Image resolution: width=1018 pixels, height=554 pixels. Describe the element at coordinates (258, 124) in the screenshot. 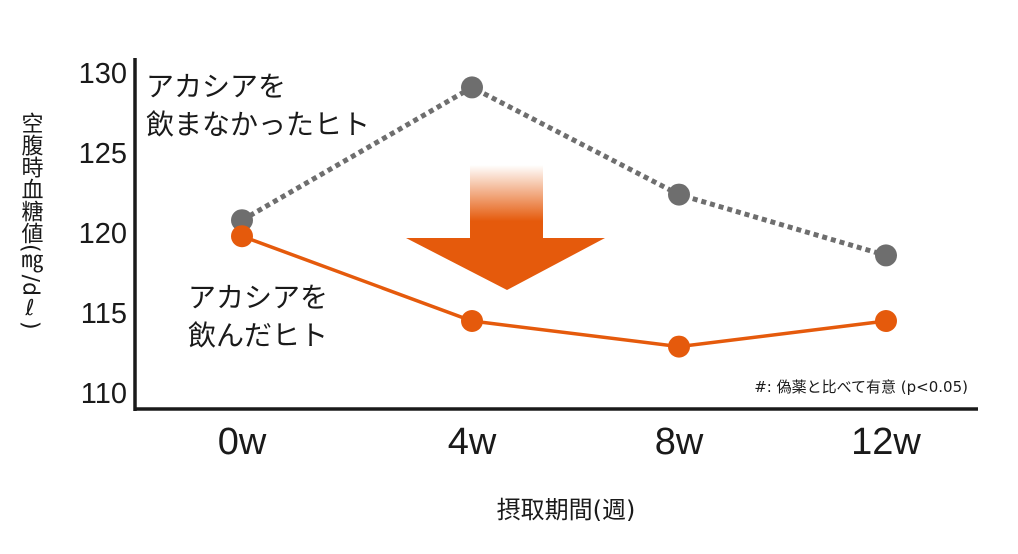

I see `series-label-no-acacia-line2: 飲まなかったヒト` at that location.